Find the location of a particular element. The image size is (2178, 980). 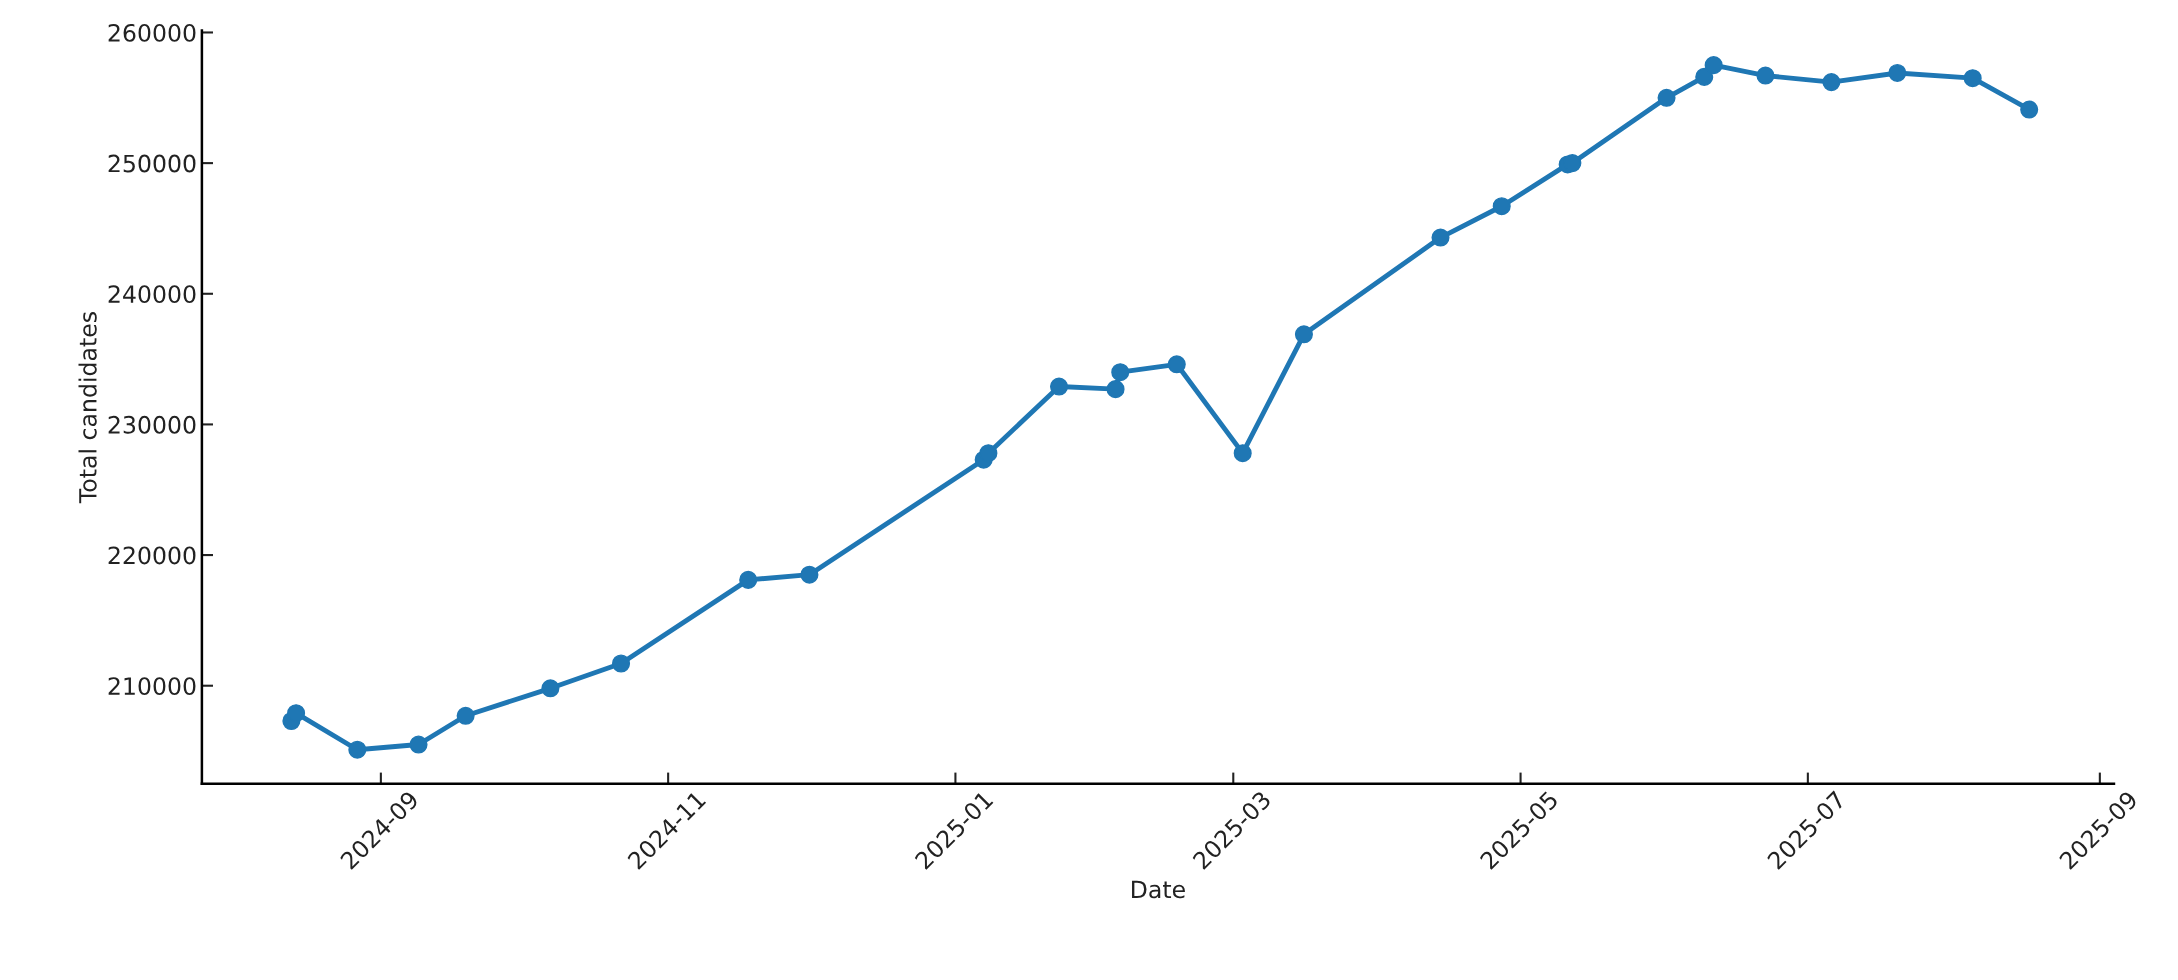

y-tick-label: 260000 is located at coordinates (152, 32).